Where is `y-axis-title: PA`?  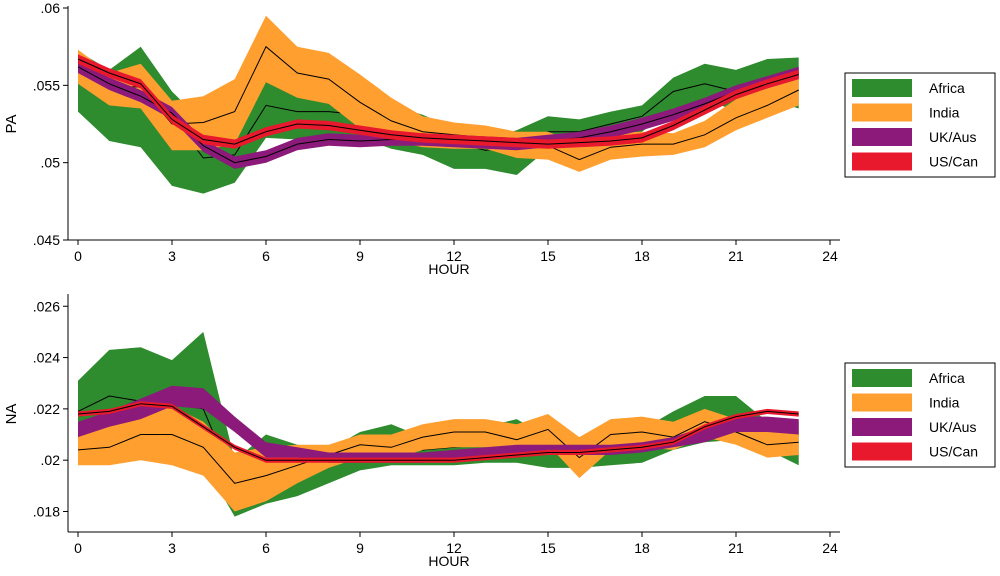
y-axis-title: PA is located at coordinates (11, 124).